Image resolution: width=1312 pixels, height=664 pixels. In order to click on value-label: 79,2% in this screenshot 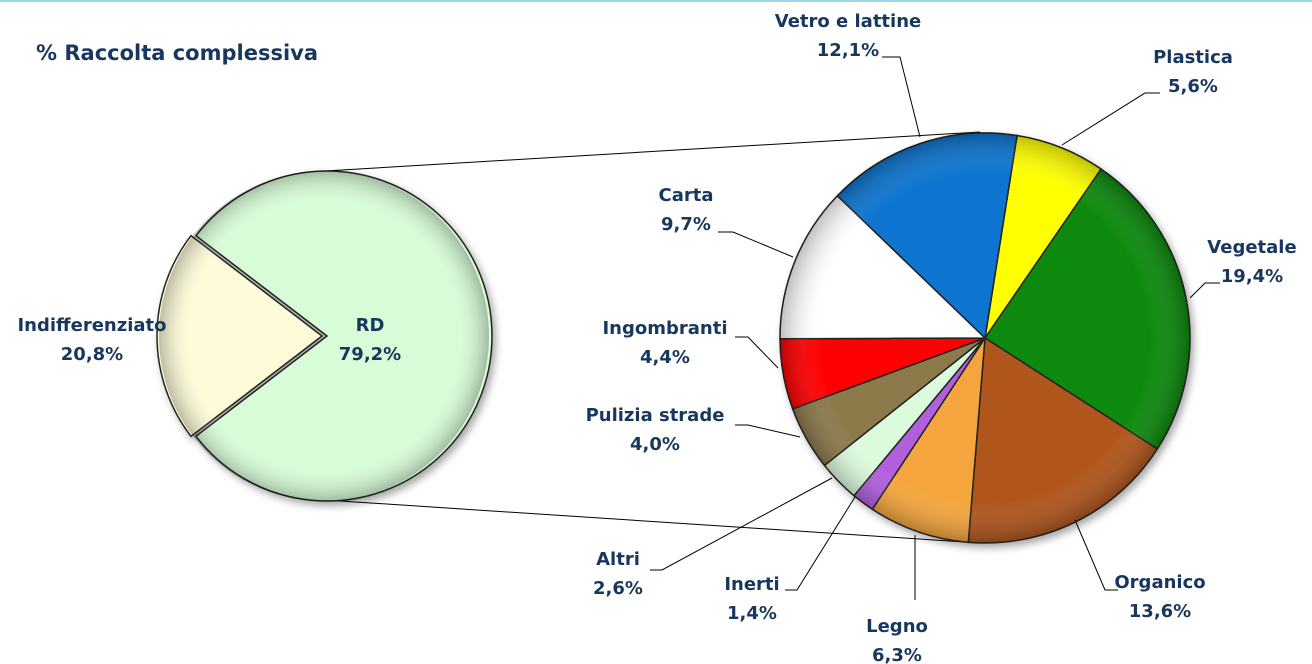, I will do `click(370, 354)`.